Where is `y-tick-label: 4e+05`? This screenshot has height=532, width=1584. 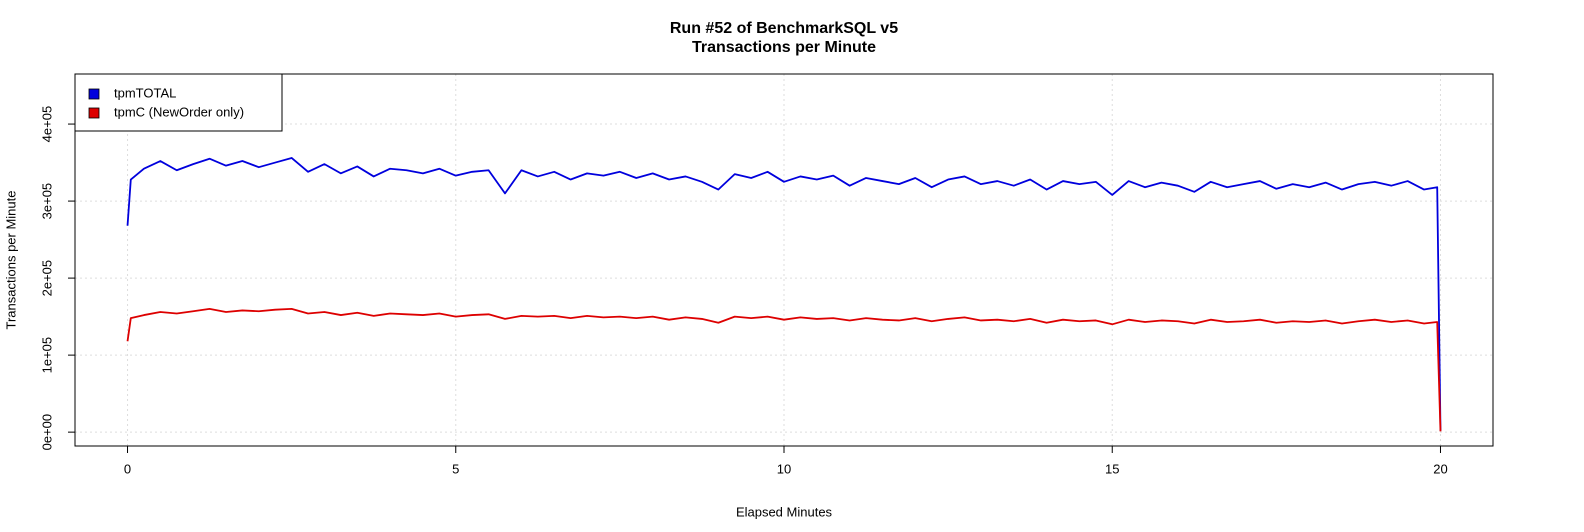 y-tick-label: 4e+05 is located at coordinates (46, 124).